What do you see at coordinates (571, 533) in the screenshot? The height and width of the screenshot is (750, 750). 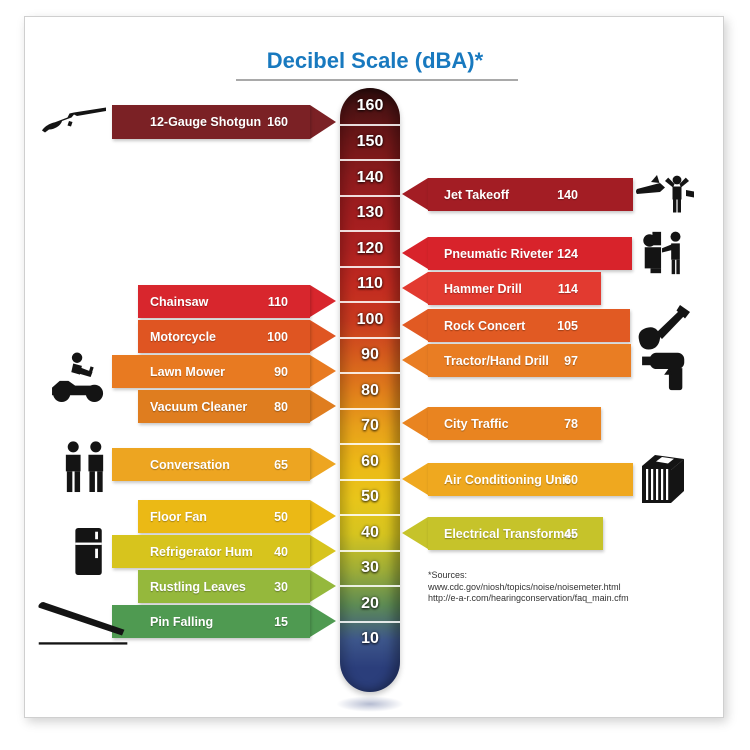 I see `bar-value: 45` at bounding box center [571, 533].